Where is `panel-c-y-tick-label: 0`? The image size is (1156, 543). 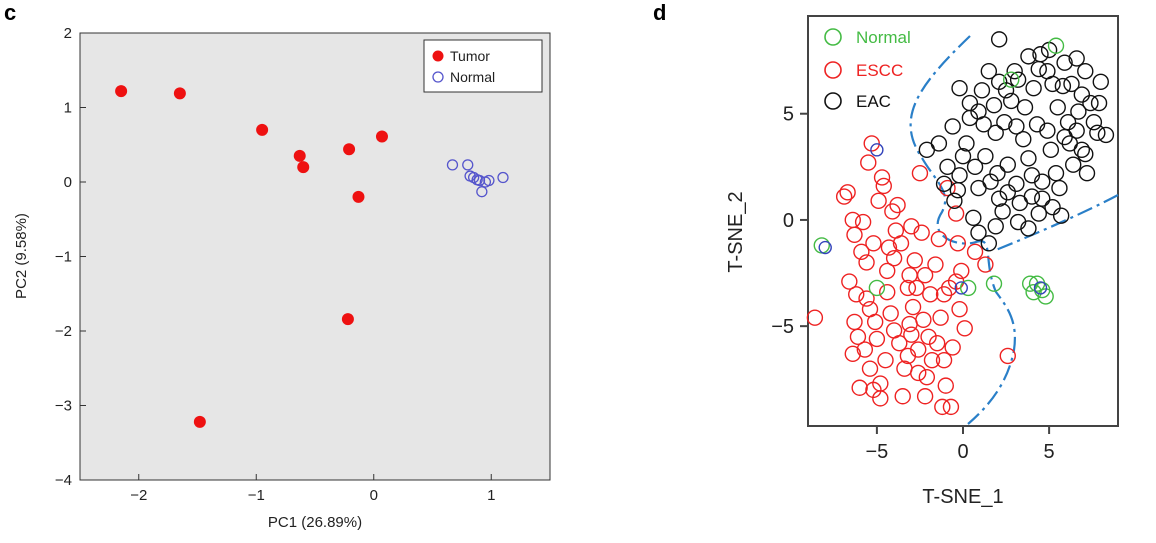 panel-c-y-tick-label: 0 is located at coordinates (68, 182).